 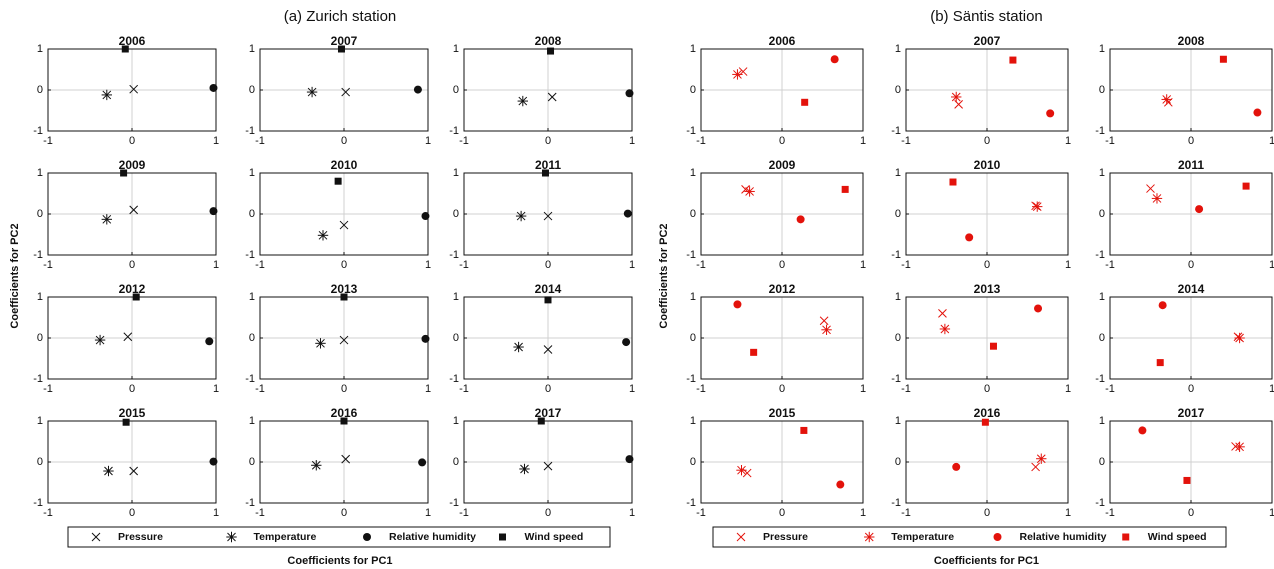 What do you see at coordinates (132, 413) in the screenshot?
I see `subplot-title: 2015` at bounding box center [132, 413].